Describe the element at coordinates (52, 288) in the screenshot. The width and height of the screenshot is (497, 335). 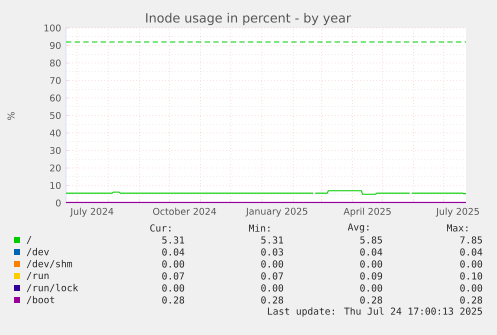
I see `legend-label: /run/lock` at that location.